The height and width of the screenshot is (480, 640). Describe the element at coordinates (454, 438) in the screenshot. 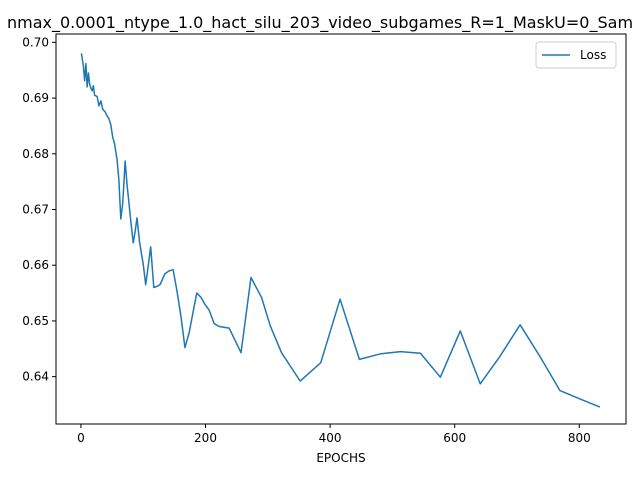

I see `x-tick-label: 600` at that location.